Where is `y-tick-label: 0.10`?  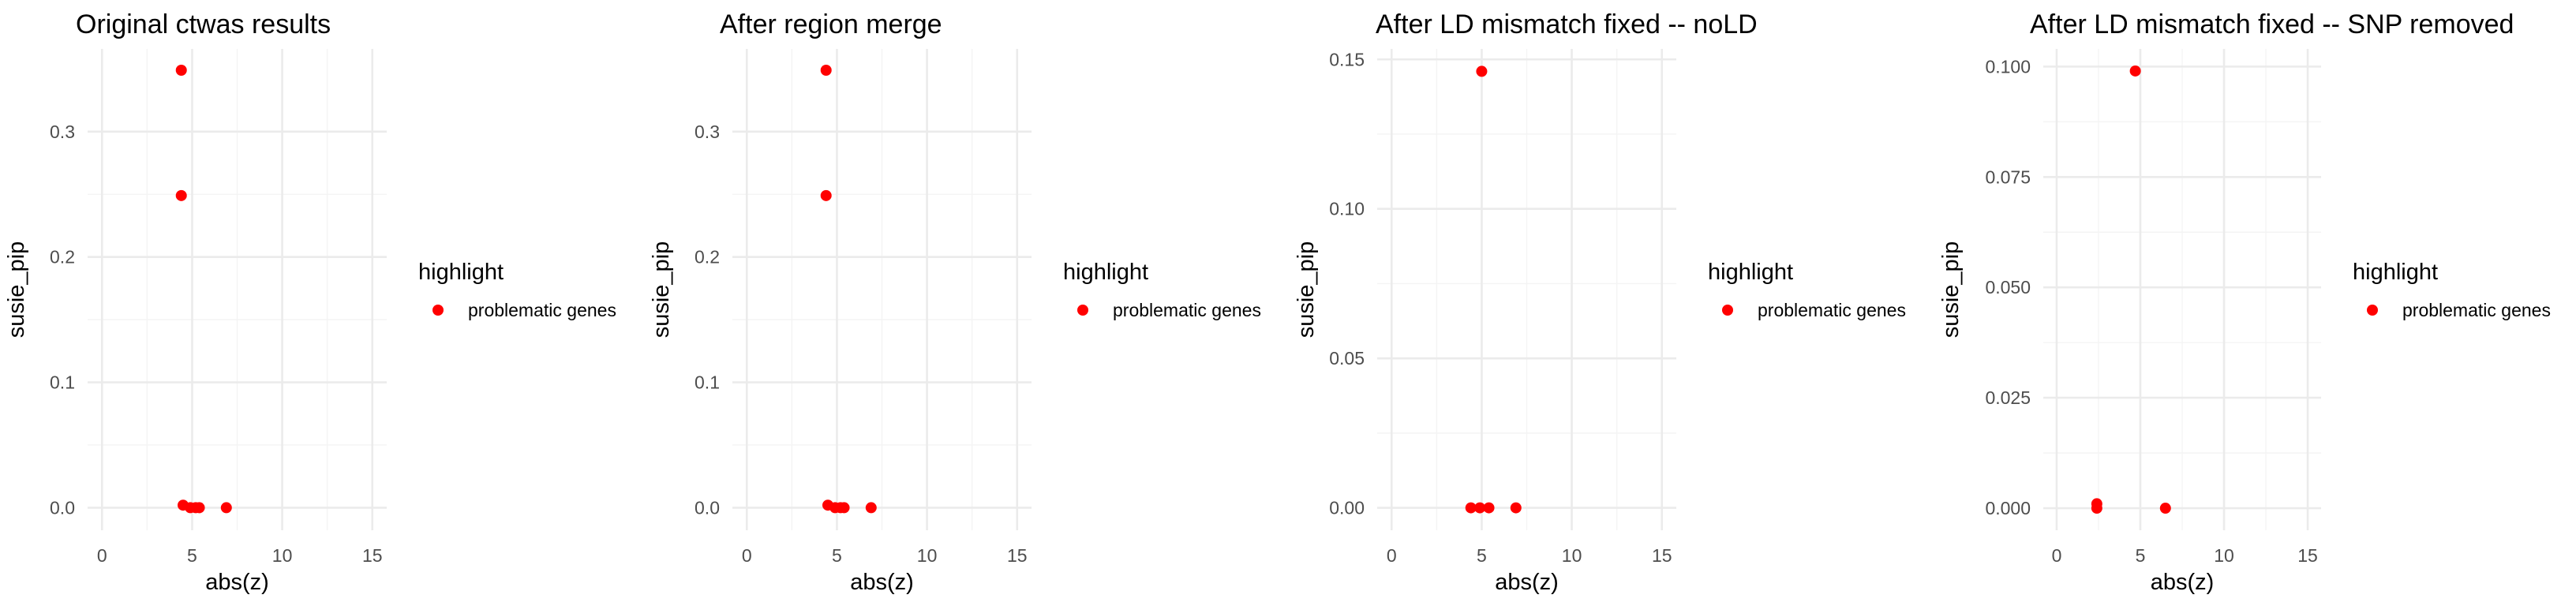
y-tick-label: 0.10 is located at coordinates (1347, 209).